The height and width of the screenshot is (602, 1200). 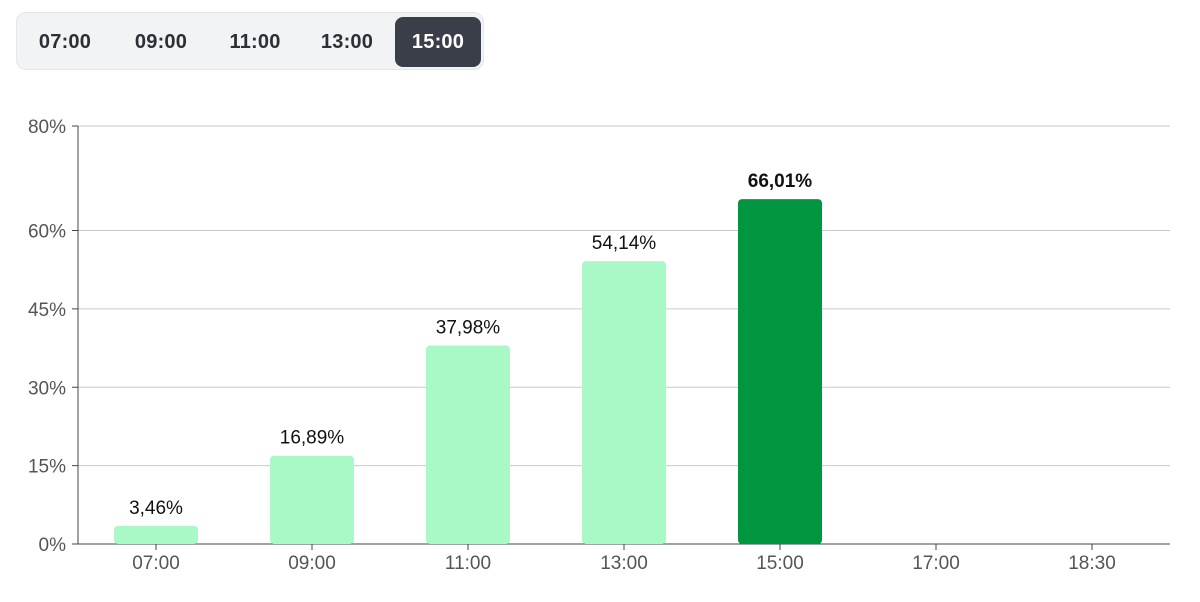 What do you see at coordinates (47, 310) in the screenshot?
I see `y-tick-label: 45%` at bounding box center [47, 310].